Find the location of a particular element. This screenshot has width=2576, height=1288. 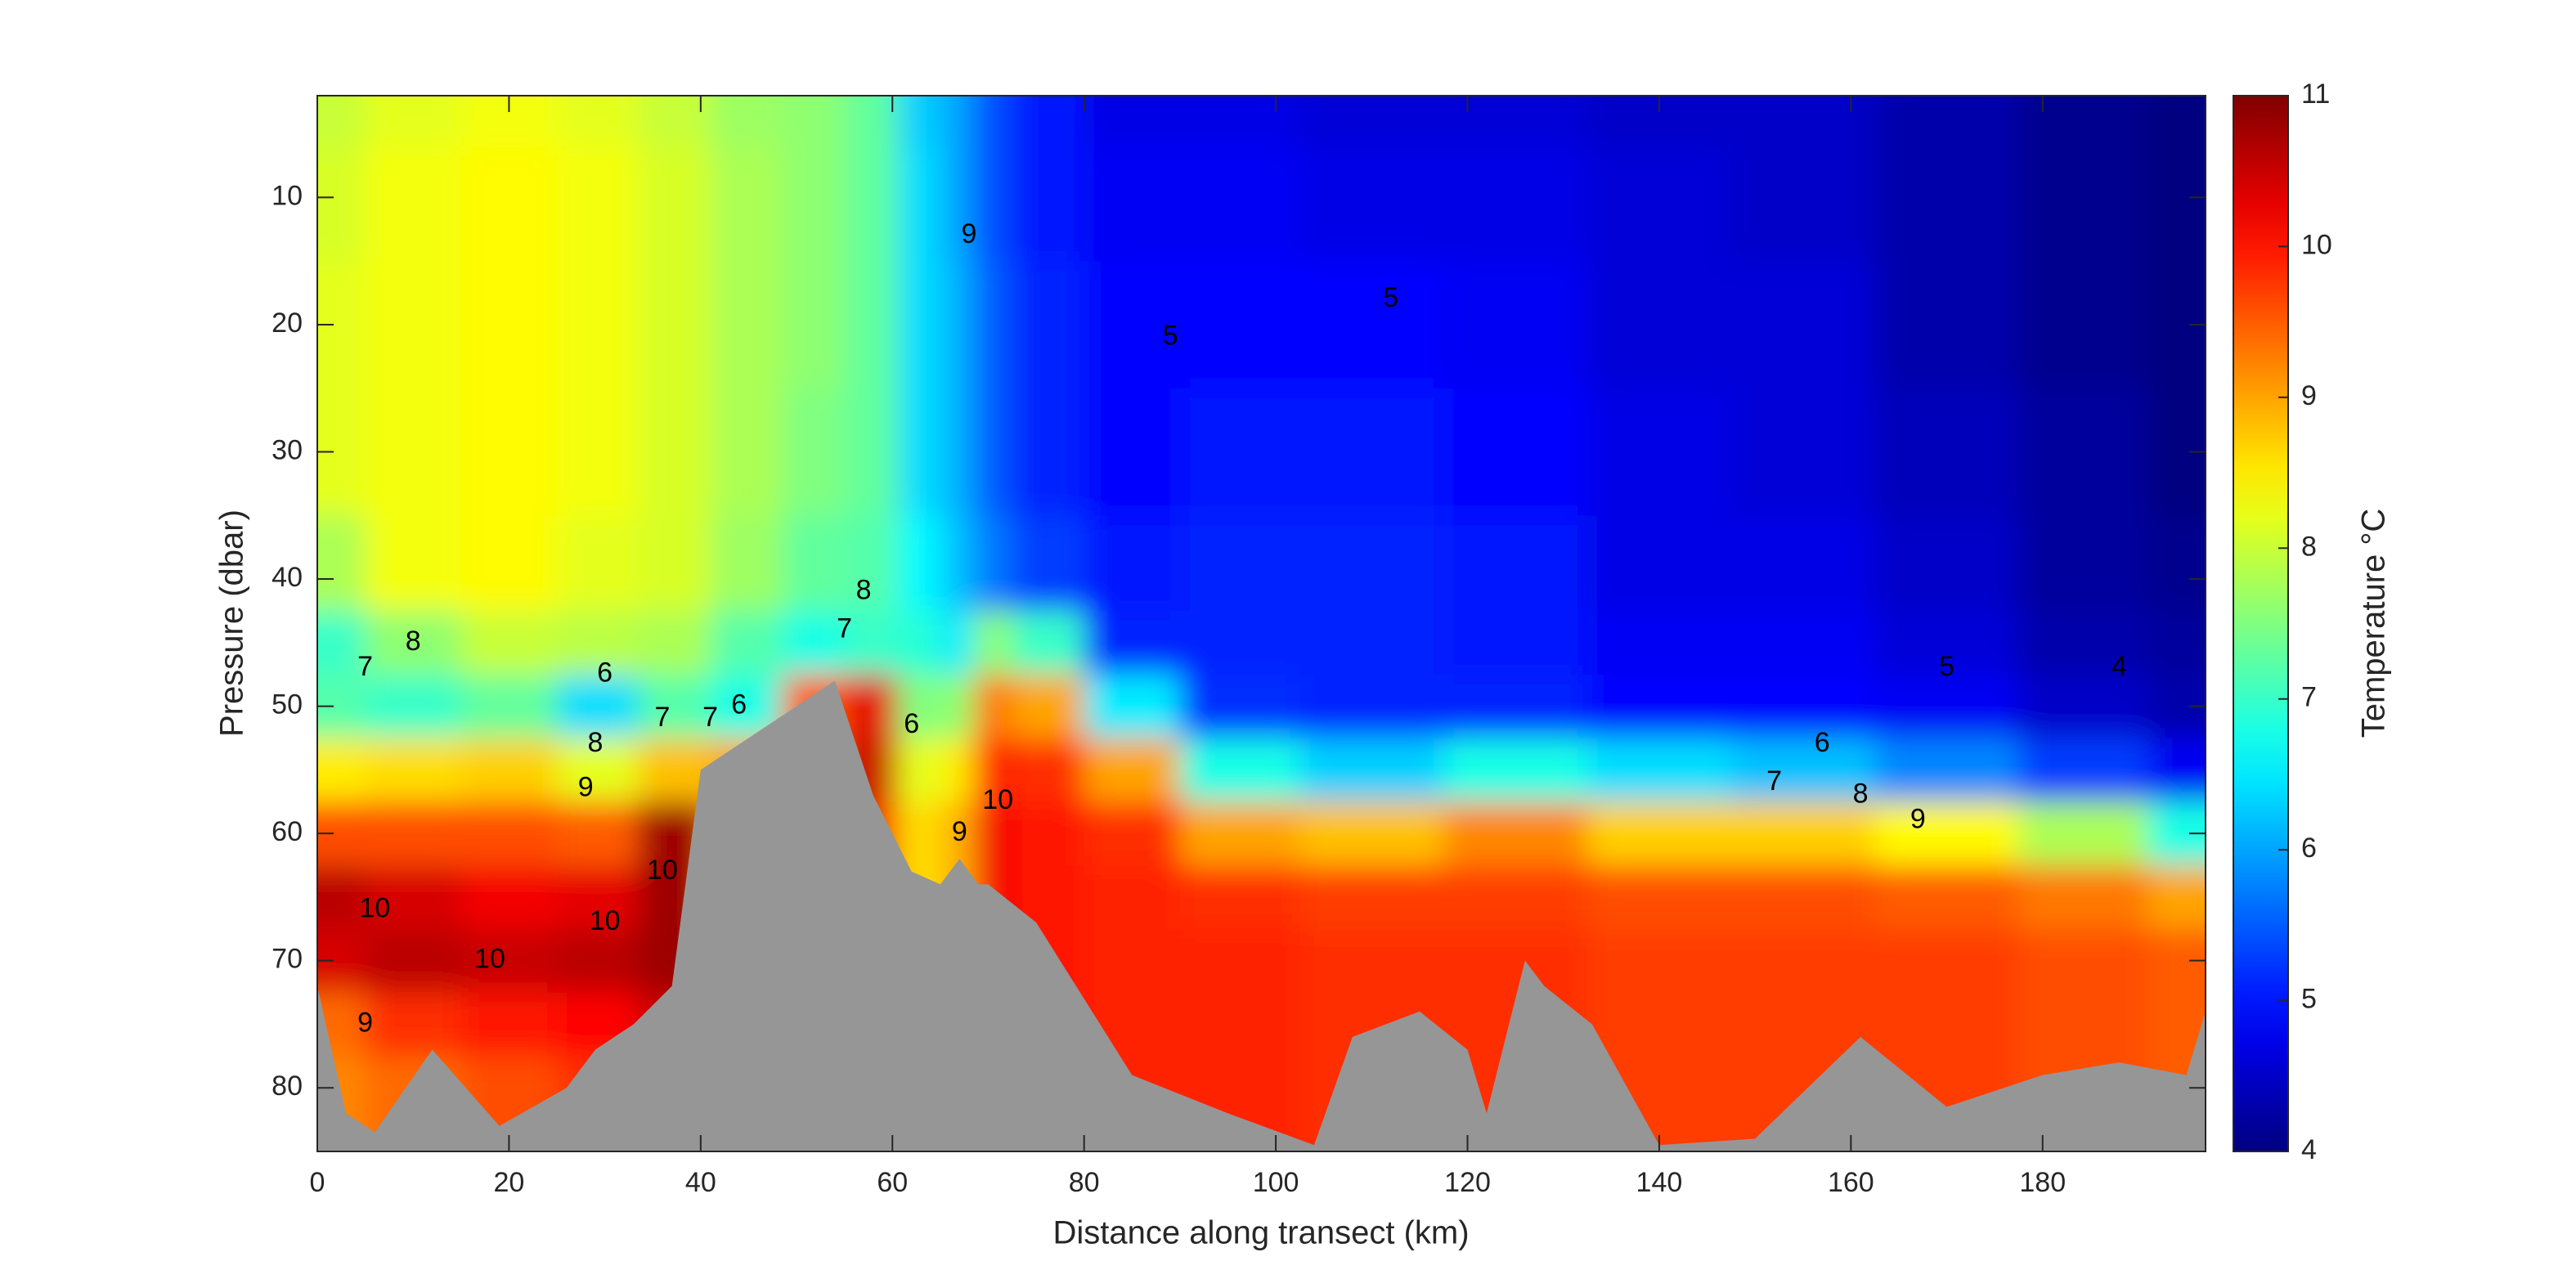

y-tick-label: 70 is located at coordinates (287, 959).